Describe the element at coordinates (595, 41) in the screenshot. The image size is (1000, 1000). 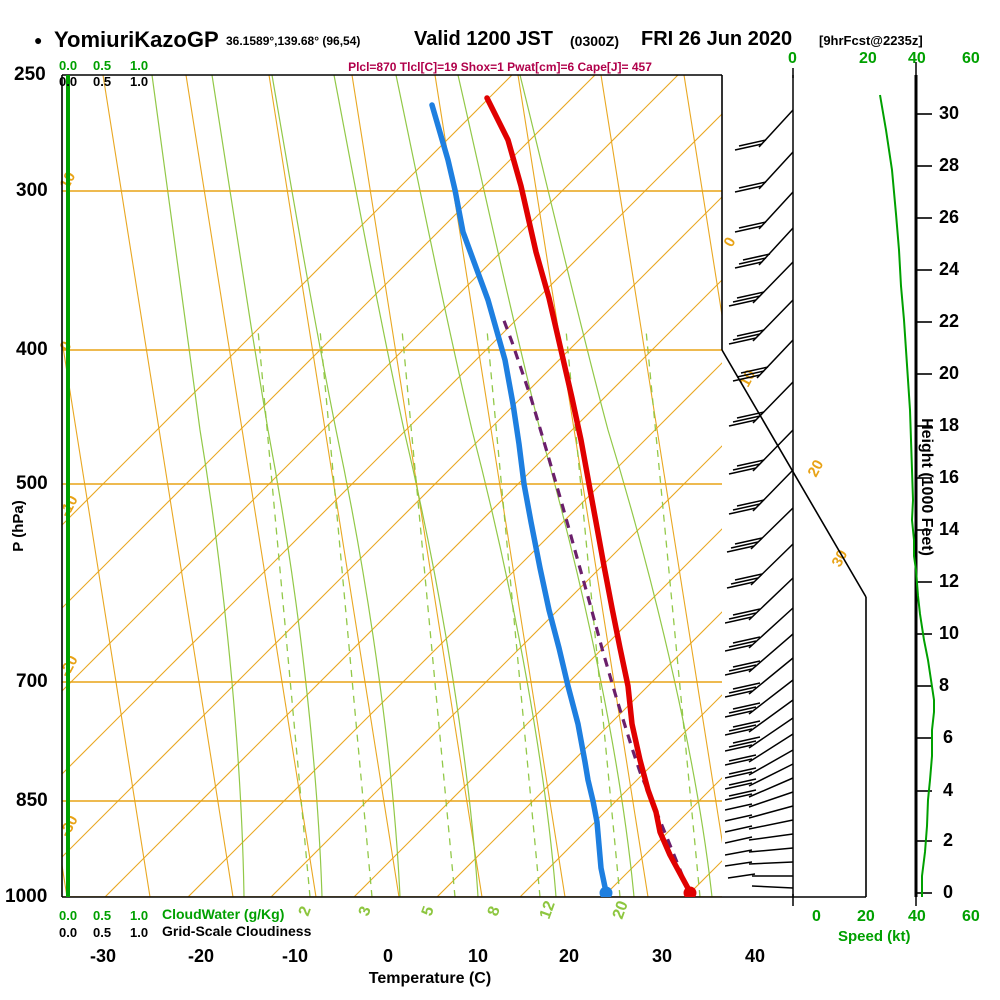
I see `valid-time-utc: (0300Z)` at that location.